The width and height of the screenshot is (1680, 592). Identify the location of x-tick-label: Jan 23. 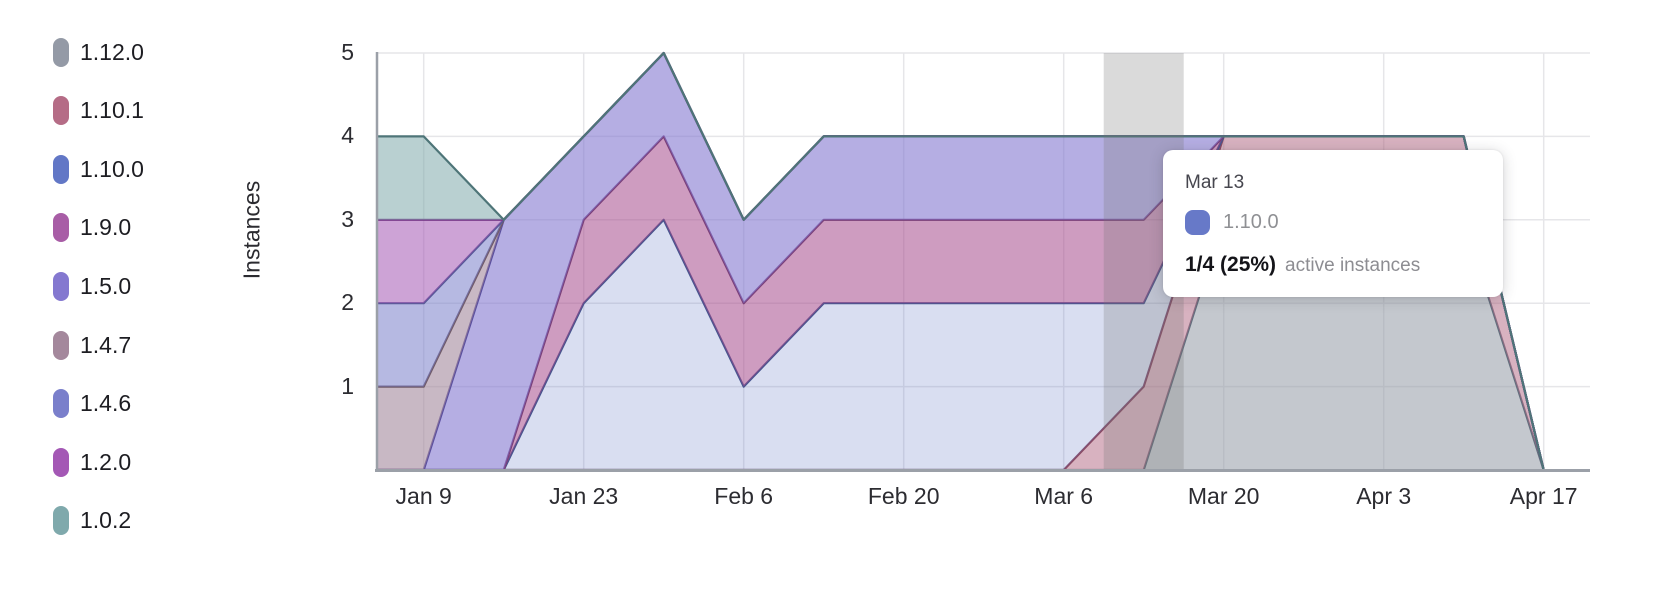
(584, 496).